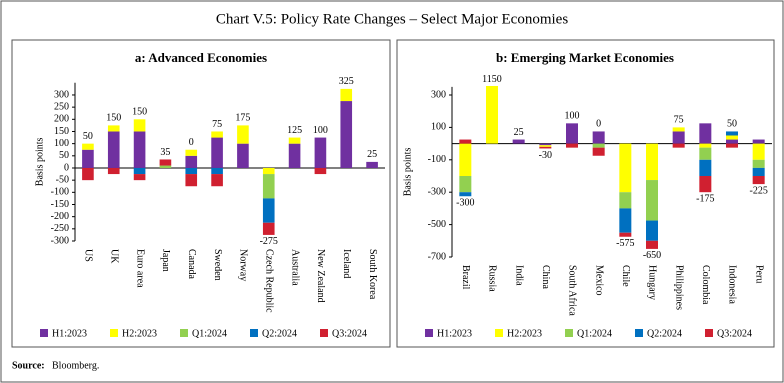 The image size is (784, 383). Describe the element at coordinates (625, 243) in the screenshot. I see `total-label: -575` at that location.